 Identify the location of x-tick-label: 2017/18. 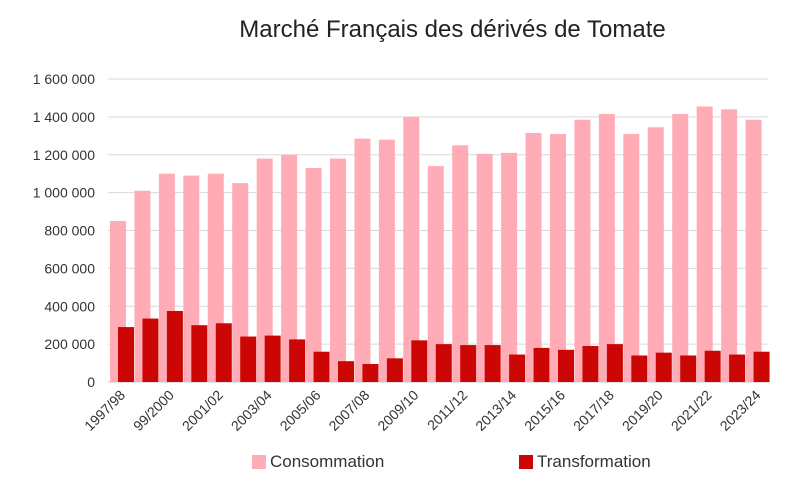
(593, 410).